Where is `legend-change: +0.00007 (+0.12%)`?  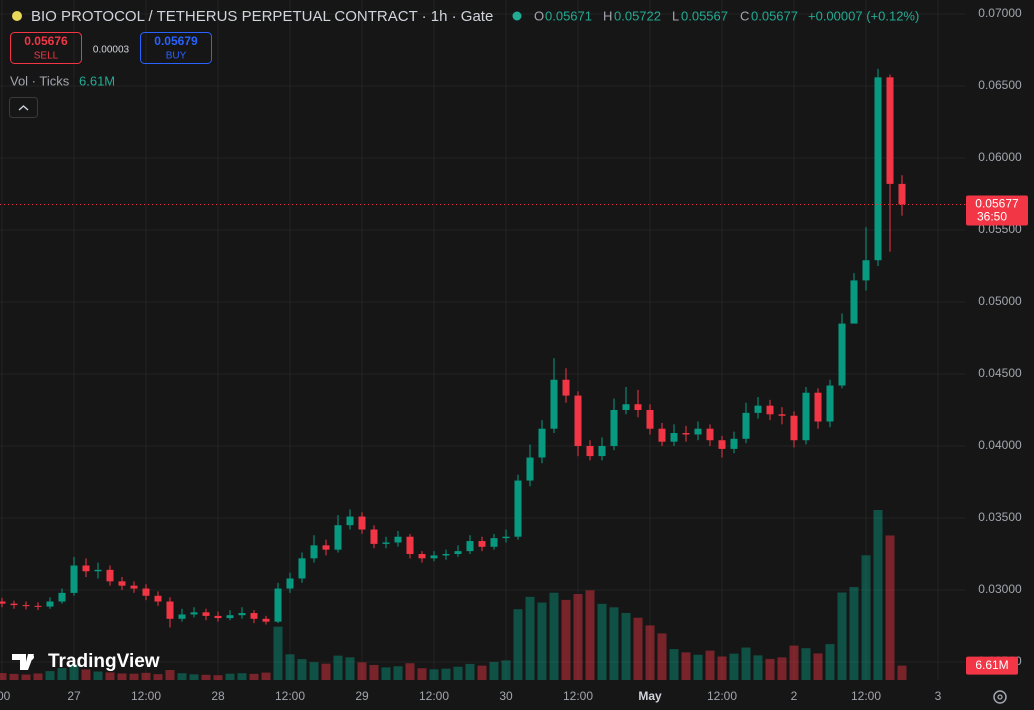 legend-change: +0.00007 (+0.12%) is located at coordinates (863, 15).